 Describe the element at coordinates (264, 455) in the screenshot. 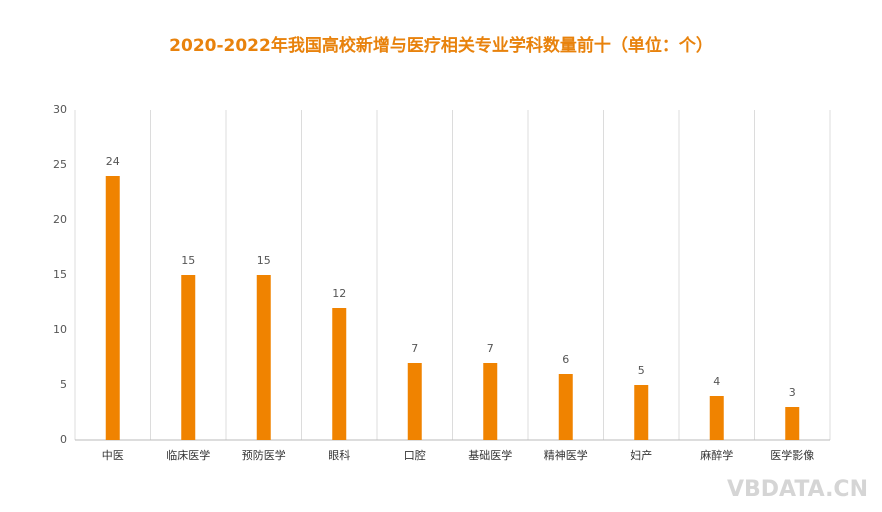

I see `x-tick-label: 预防医学` at that location.